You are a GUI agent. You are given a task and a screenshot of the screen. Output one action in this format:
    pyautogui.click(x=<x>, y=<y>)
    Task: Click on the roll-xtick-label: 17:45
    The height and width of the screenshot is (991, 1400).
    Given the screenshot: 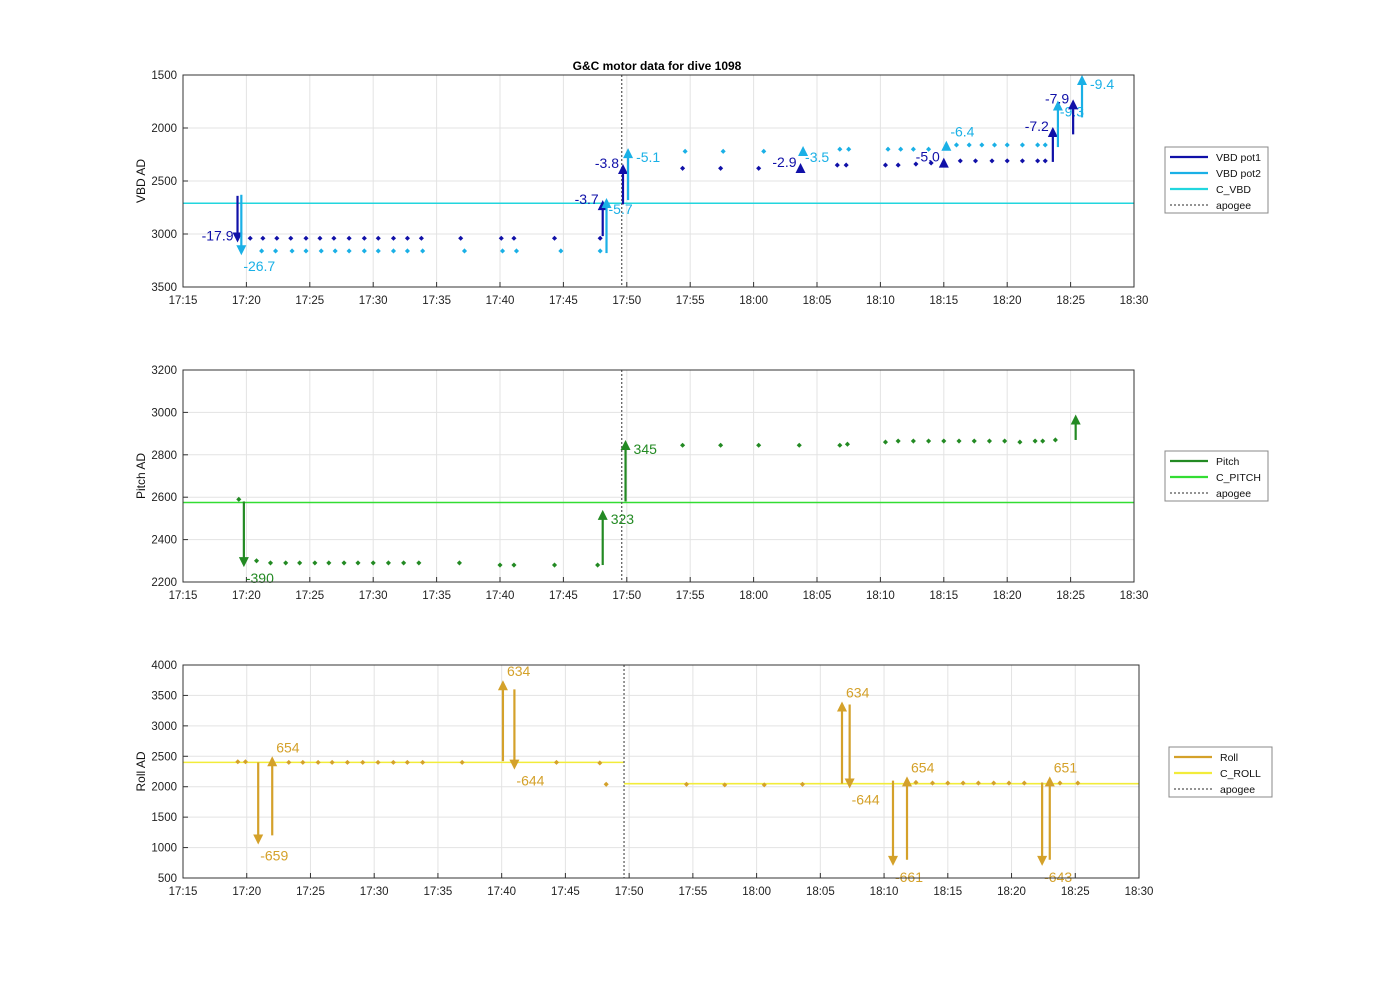 What is the action you would take?
    pyautogui.click(x=565, y=892)
    